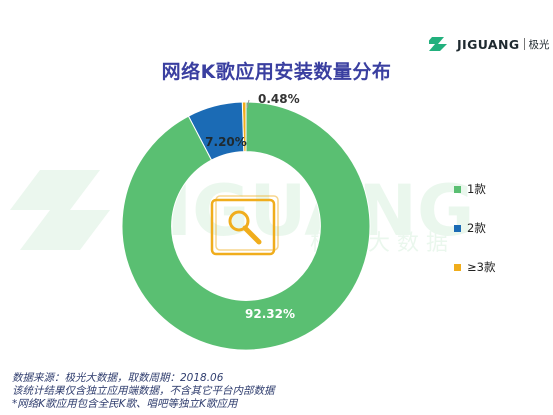 The image size is (553, 415). Describe the element at coordinates (60, 210) in the screenshot. I see `watermark-logo-icon` at that location.